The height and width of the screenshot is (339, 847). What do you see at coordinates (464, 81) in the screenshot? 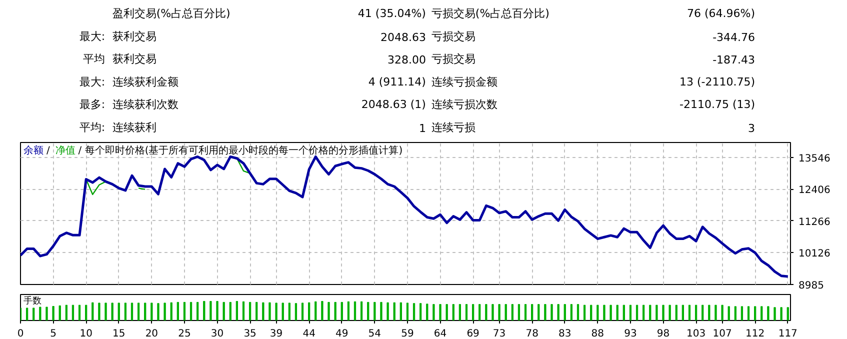
I see `text: 连续亏损金额` at bounding box center [464, 81].